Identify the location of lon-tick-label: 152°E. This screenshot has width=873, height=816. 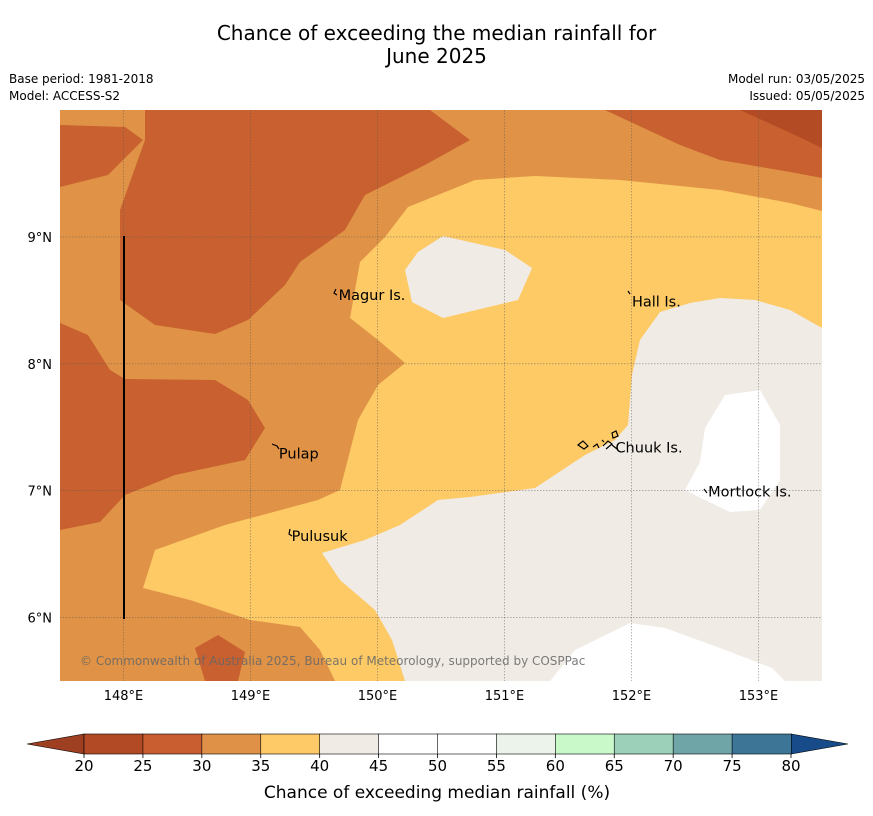
(632, 696).